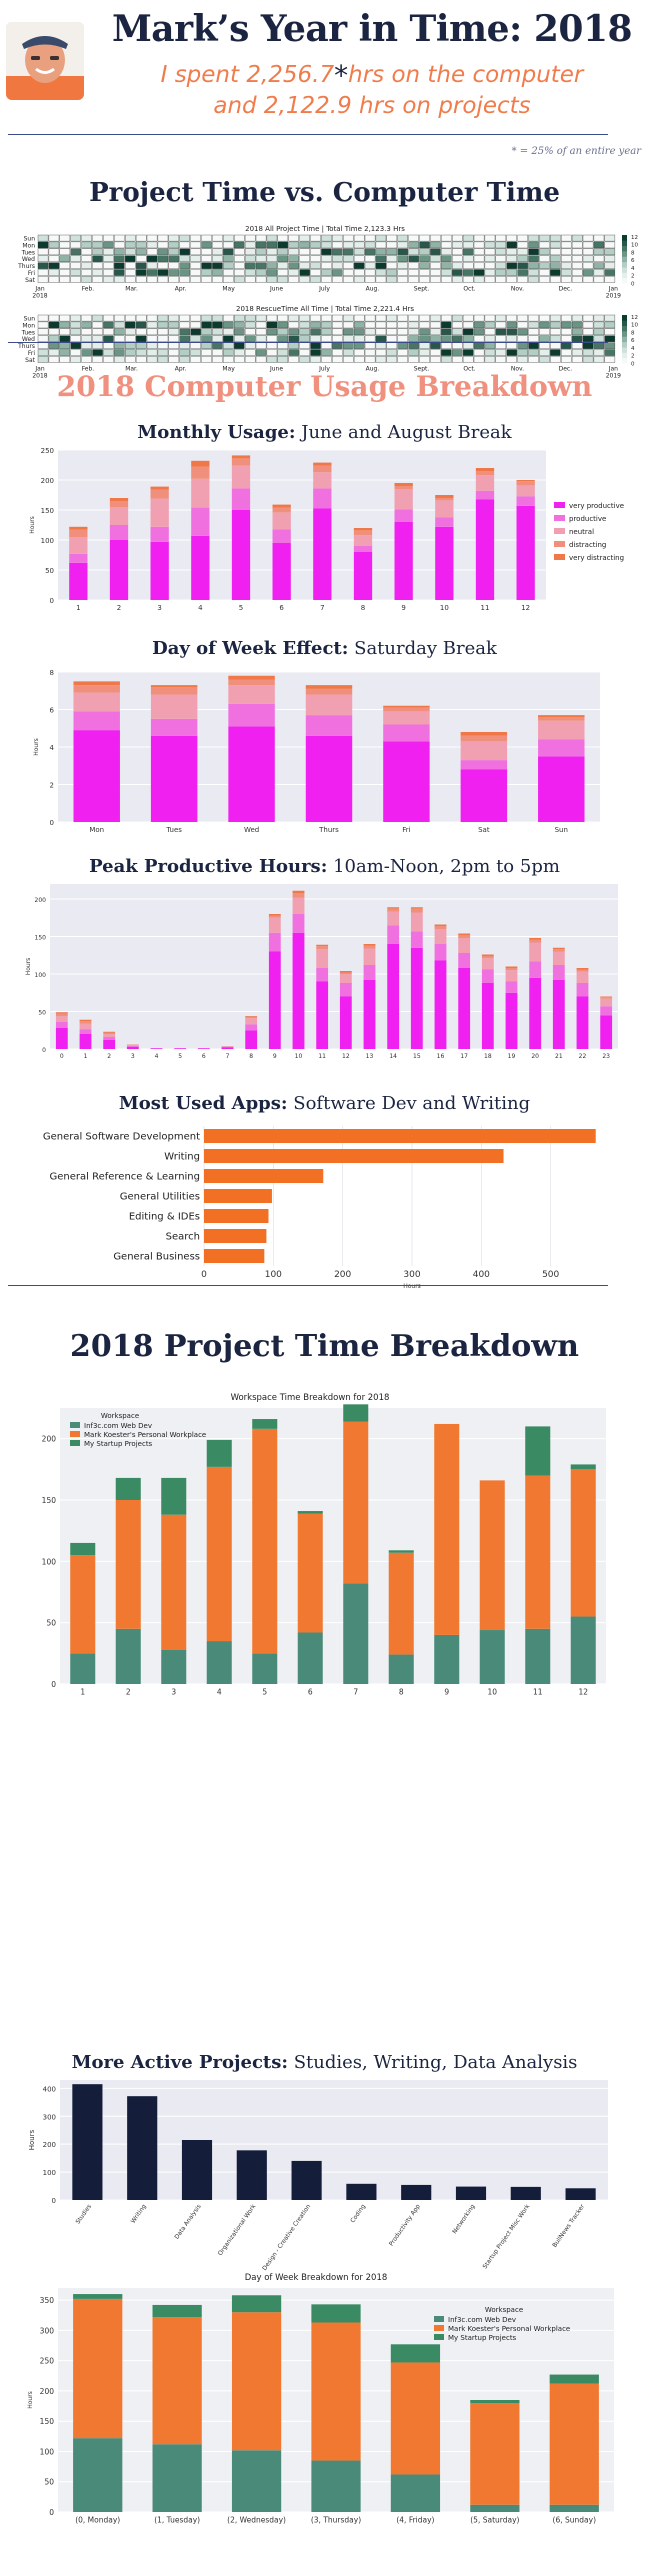 The image size is (649, 2551). I want to click on x-tick-label: 4, so click(219, 1692).